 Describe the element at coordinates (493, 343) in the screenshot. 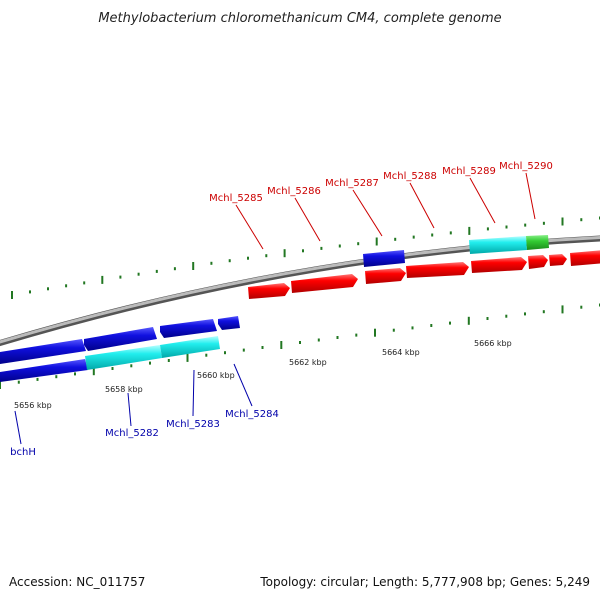

I see `kbp-label: 5666 kbp` at that location.